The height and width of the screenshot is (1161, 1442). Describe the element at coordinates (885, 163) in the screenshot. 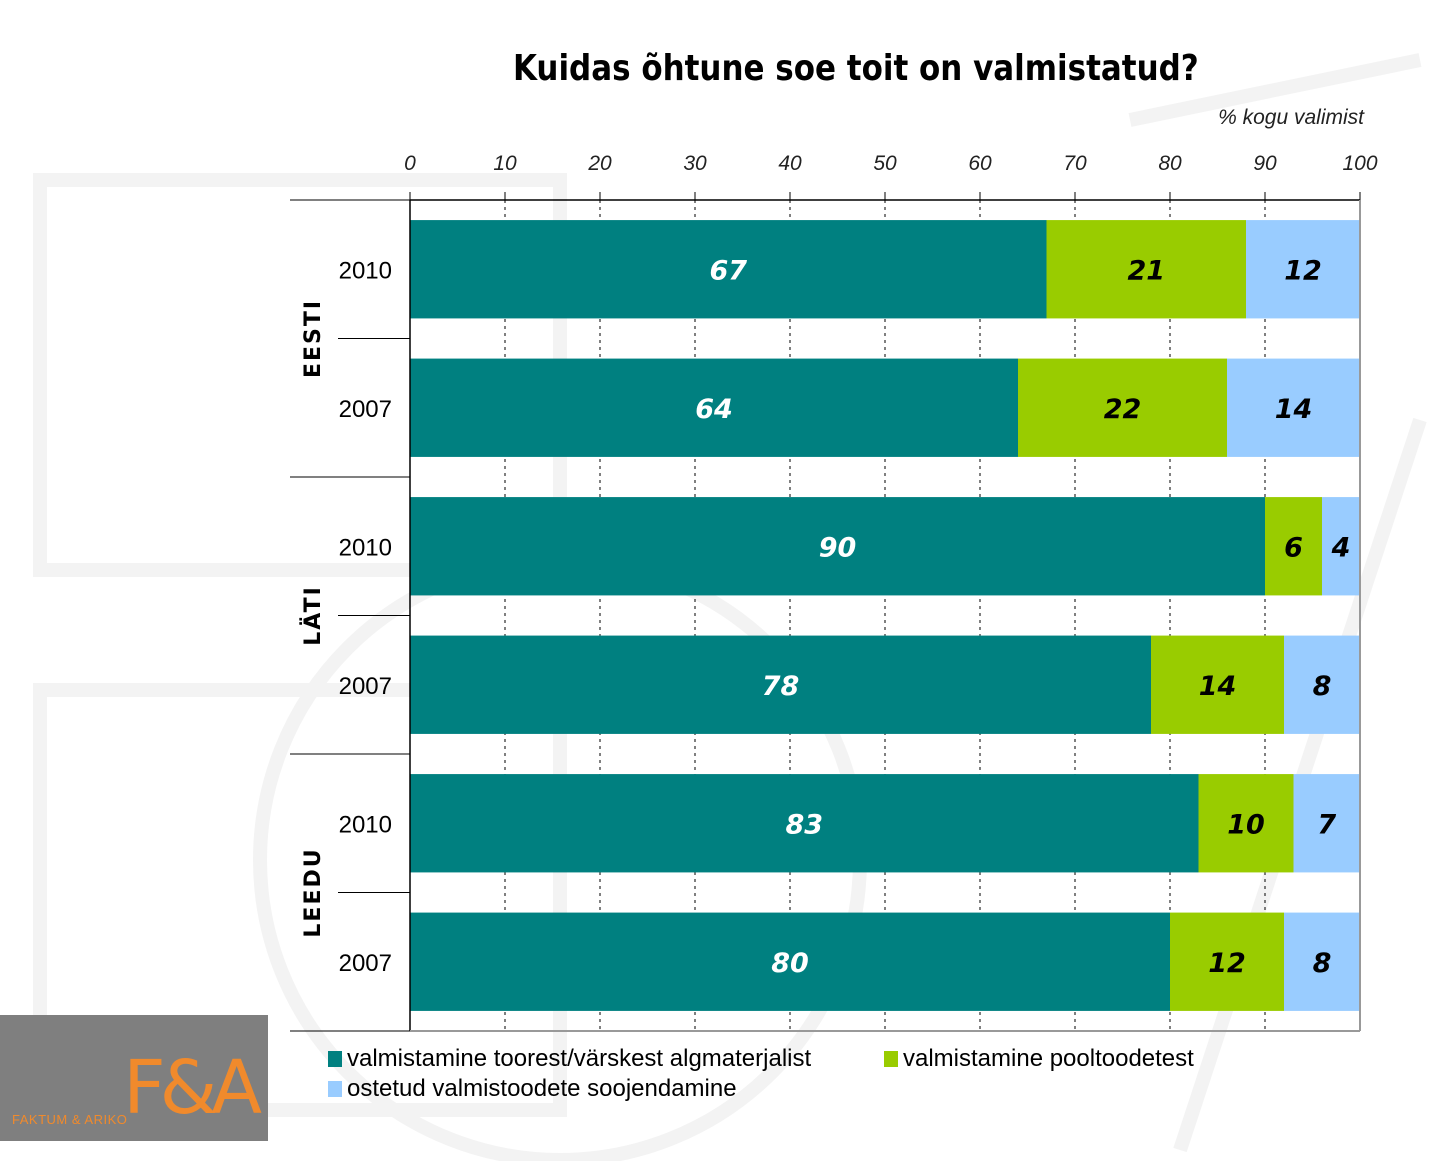

I see `x-tick-label: 50` at that location.